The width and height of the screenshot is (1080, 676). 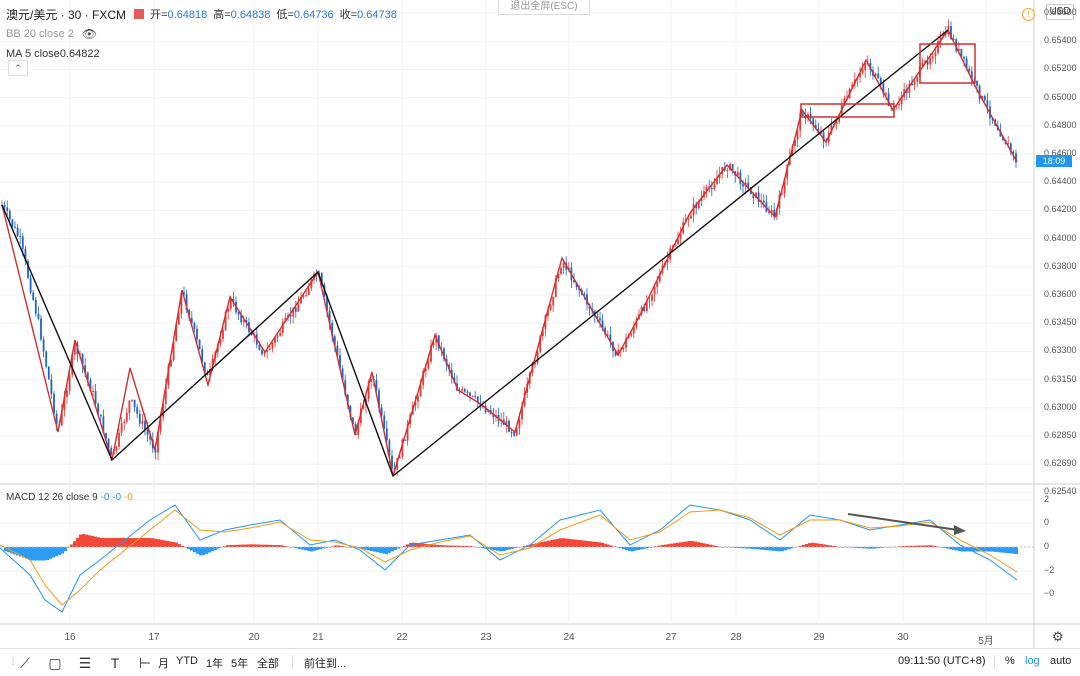 I want to click on clock-readout: 09:11:50 (UTC+8), so click(x=942, y=661).